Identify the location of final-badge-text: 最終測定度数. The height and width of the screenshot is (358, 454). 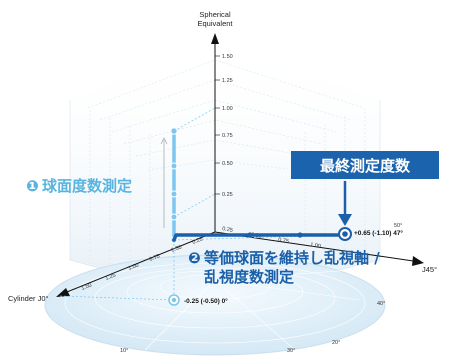
(365, 166).